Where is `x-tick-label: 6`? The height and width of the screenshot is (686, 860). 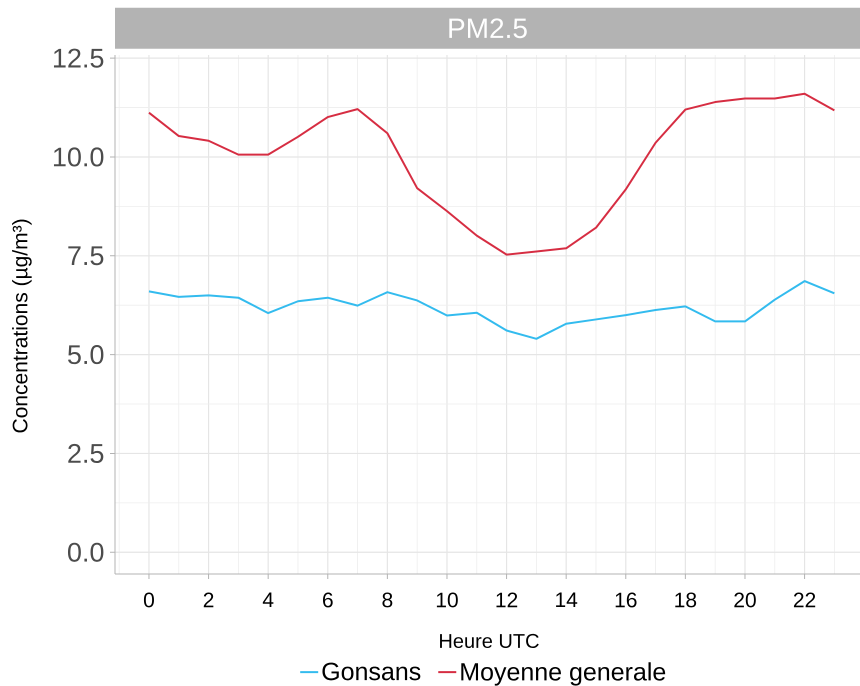 x-tick-label: 6 is located at coordinates (328, 600).